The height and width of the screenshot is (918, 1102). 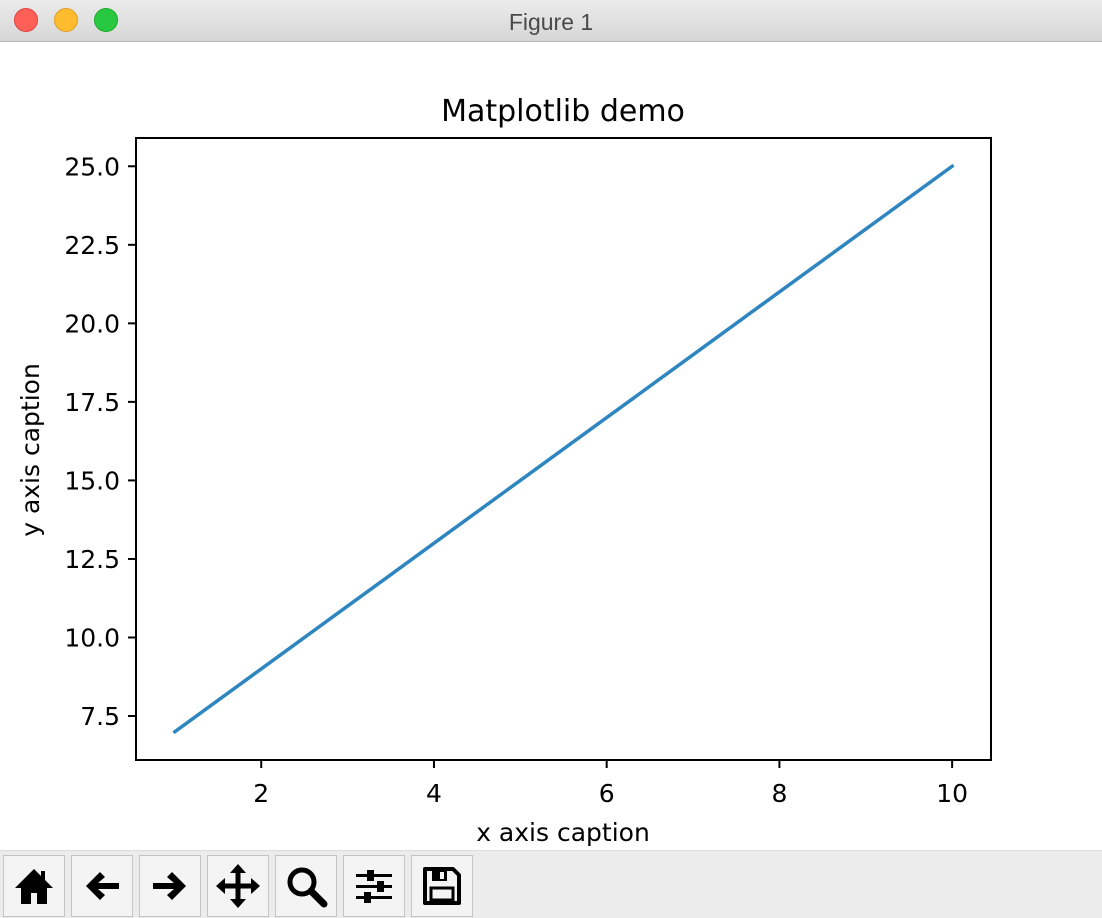 I want to click on home-button, so click(x=34, y=886).